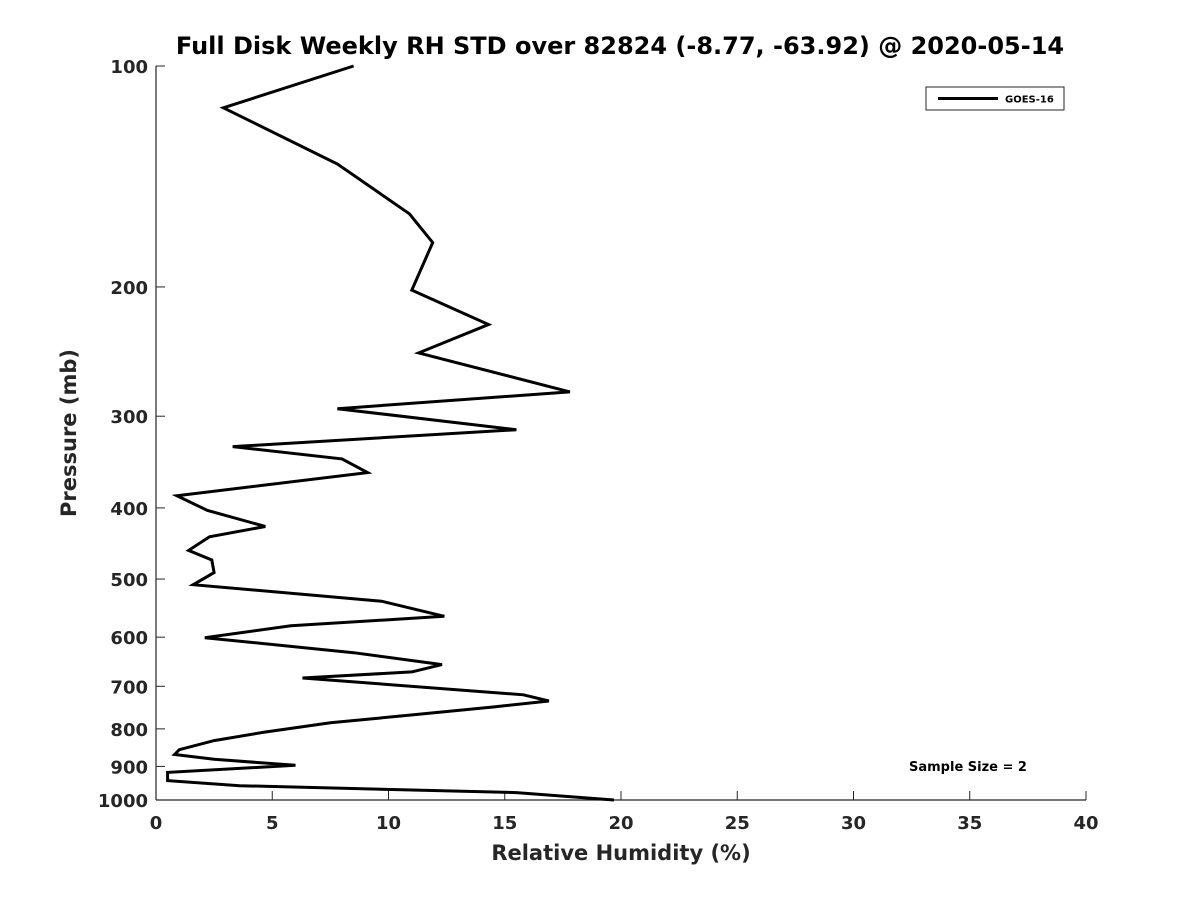 The image size is (1200, 900). I want to click on x-axis-label: Relative Humidity (%), so click(620, 853).